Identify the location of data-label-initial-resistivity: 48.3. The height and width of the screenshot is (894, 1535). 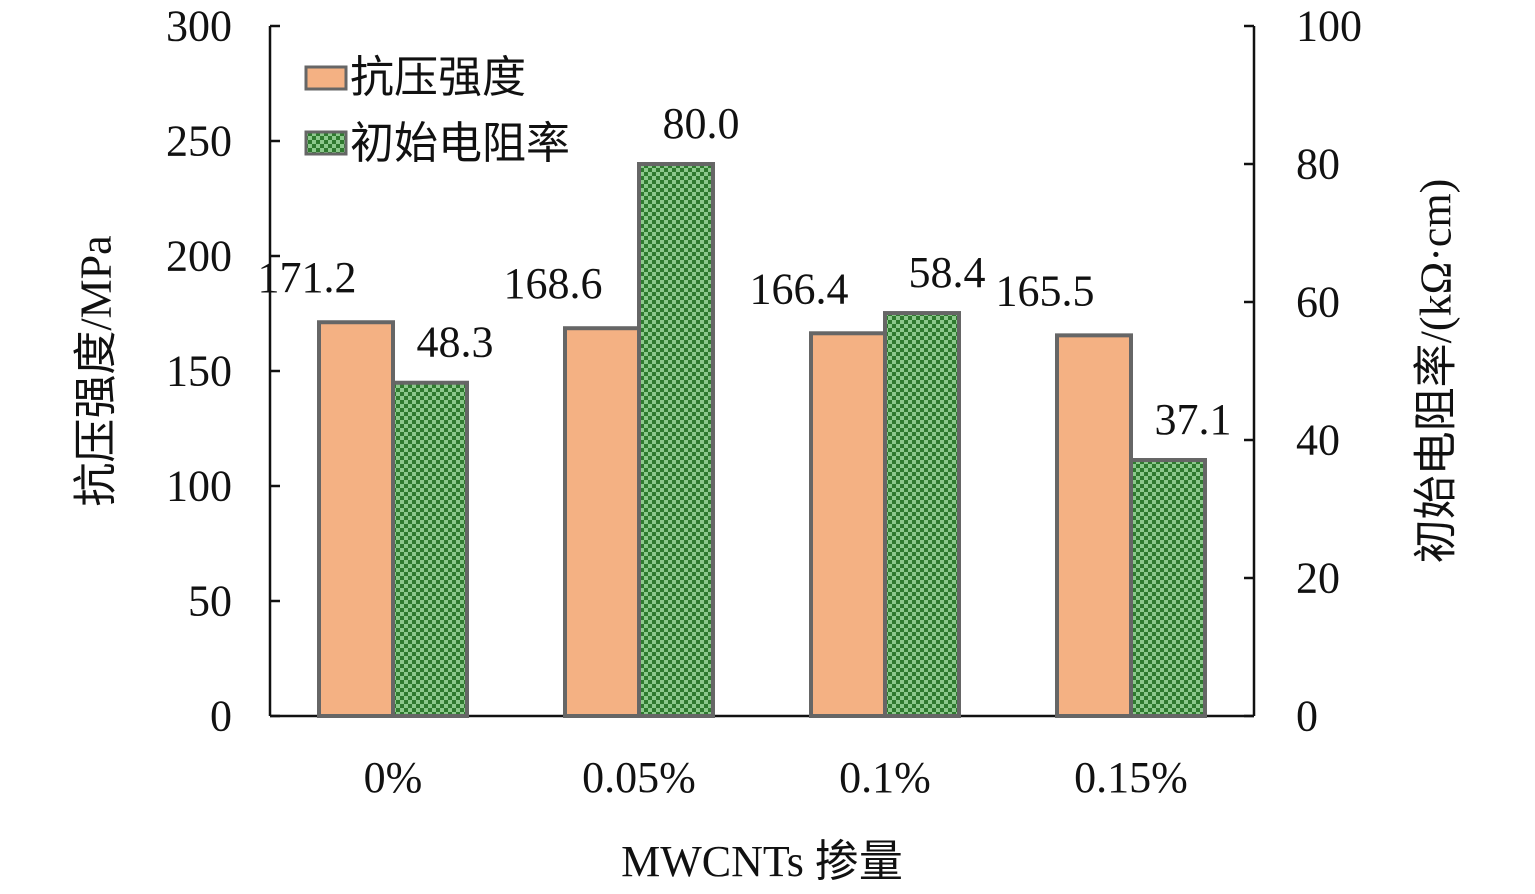
(455, 342).